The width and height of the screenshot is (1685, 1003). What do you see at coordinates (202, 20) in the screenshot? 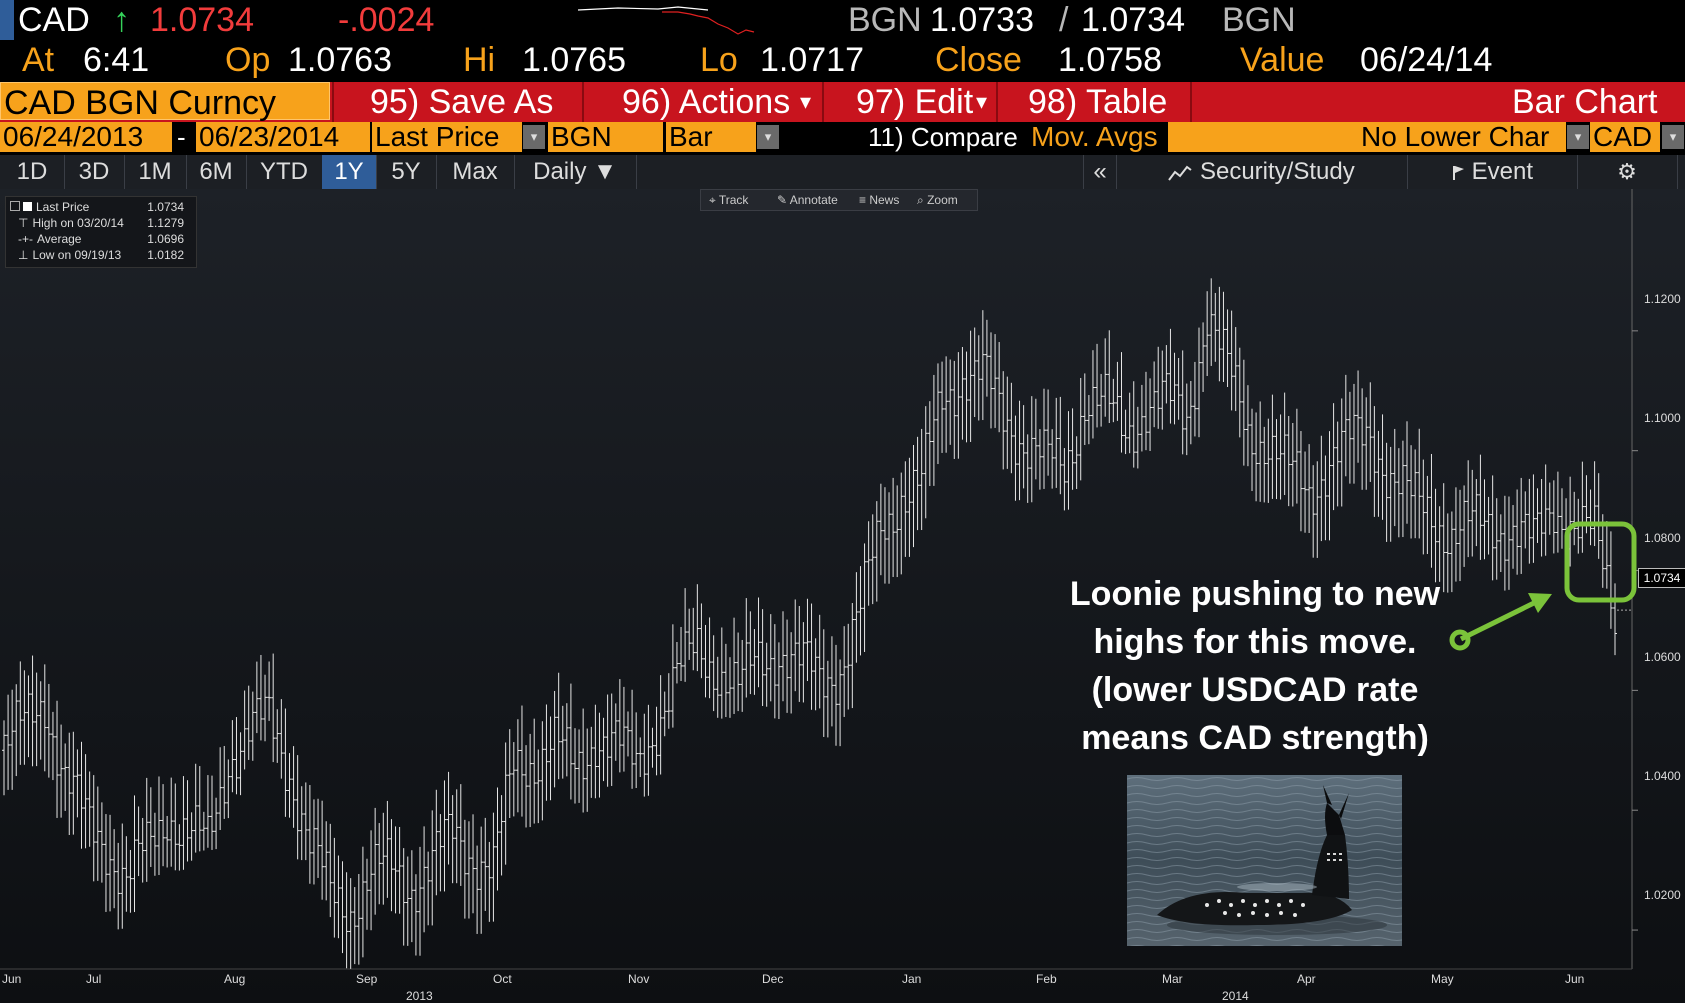
I see `last-price: 1.0734` at bounding box center [202, 20].